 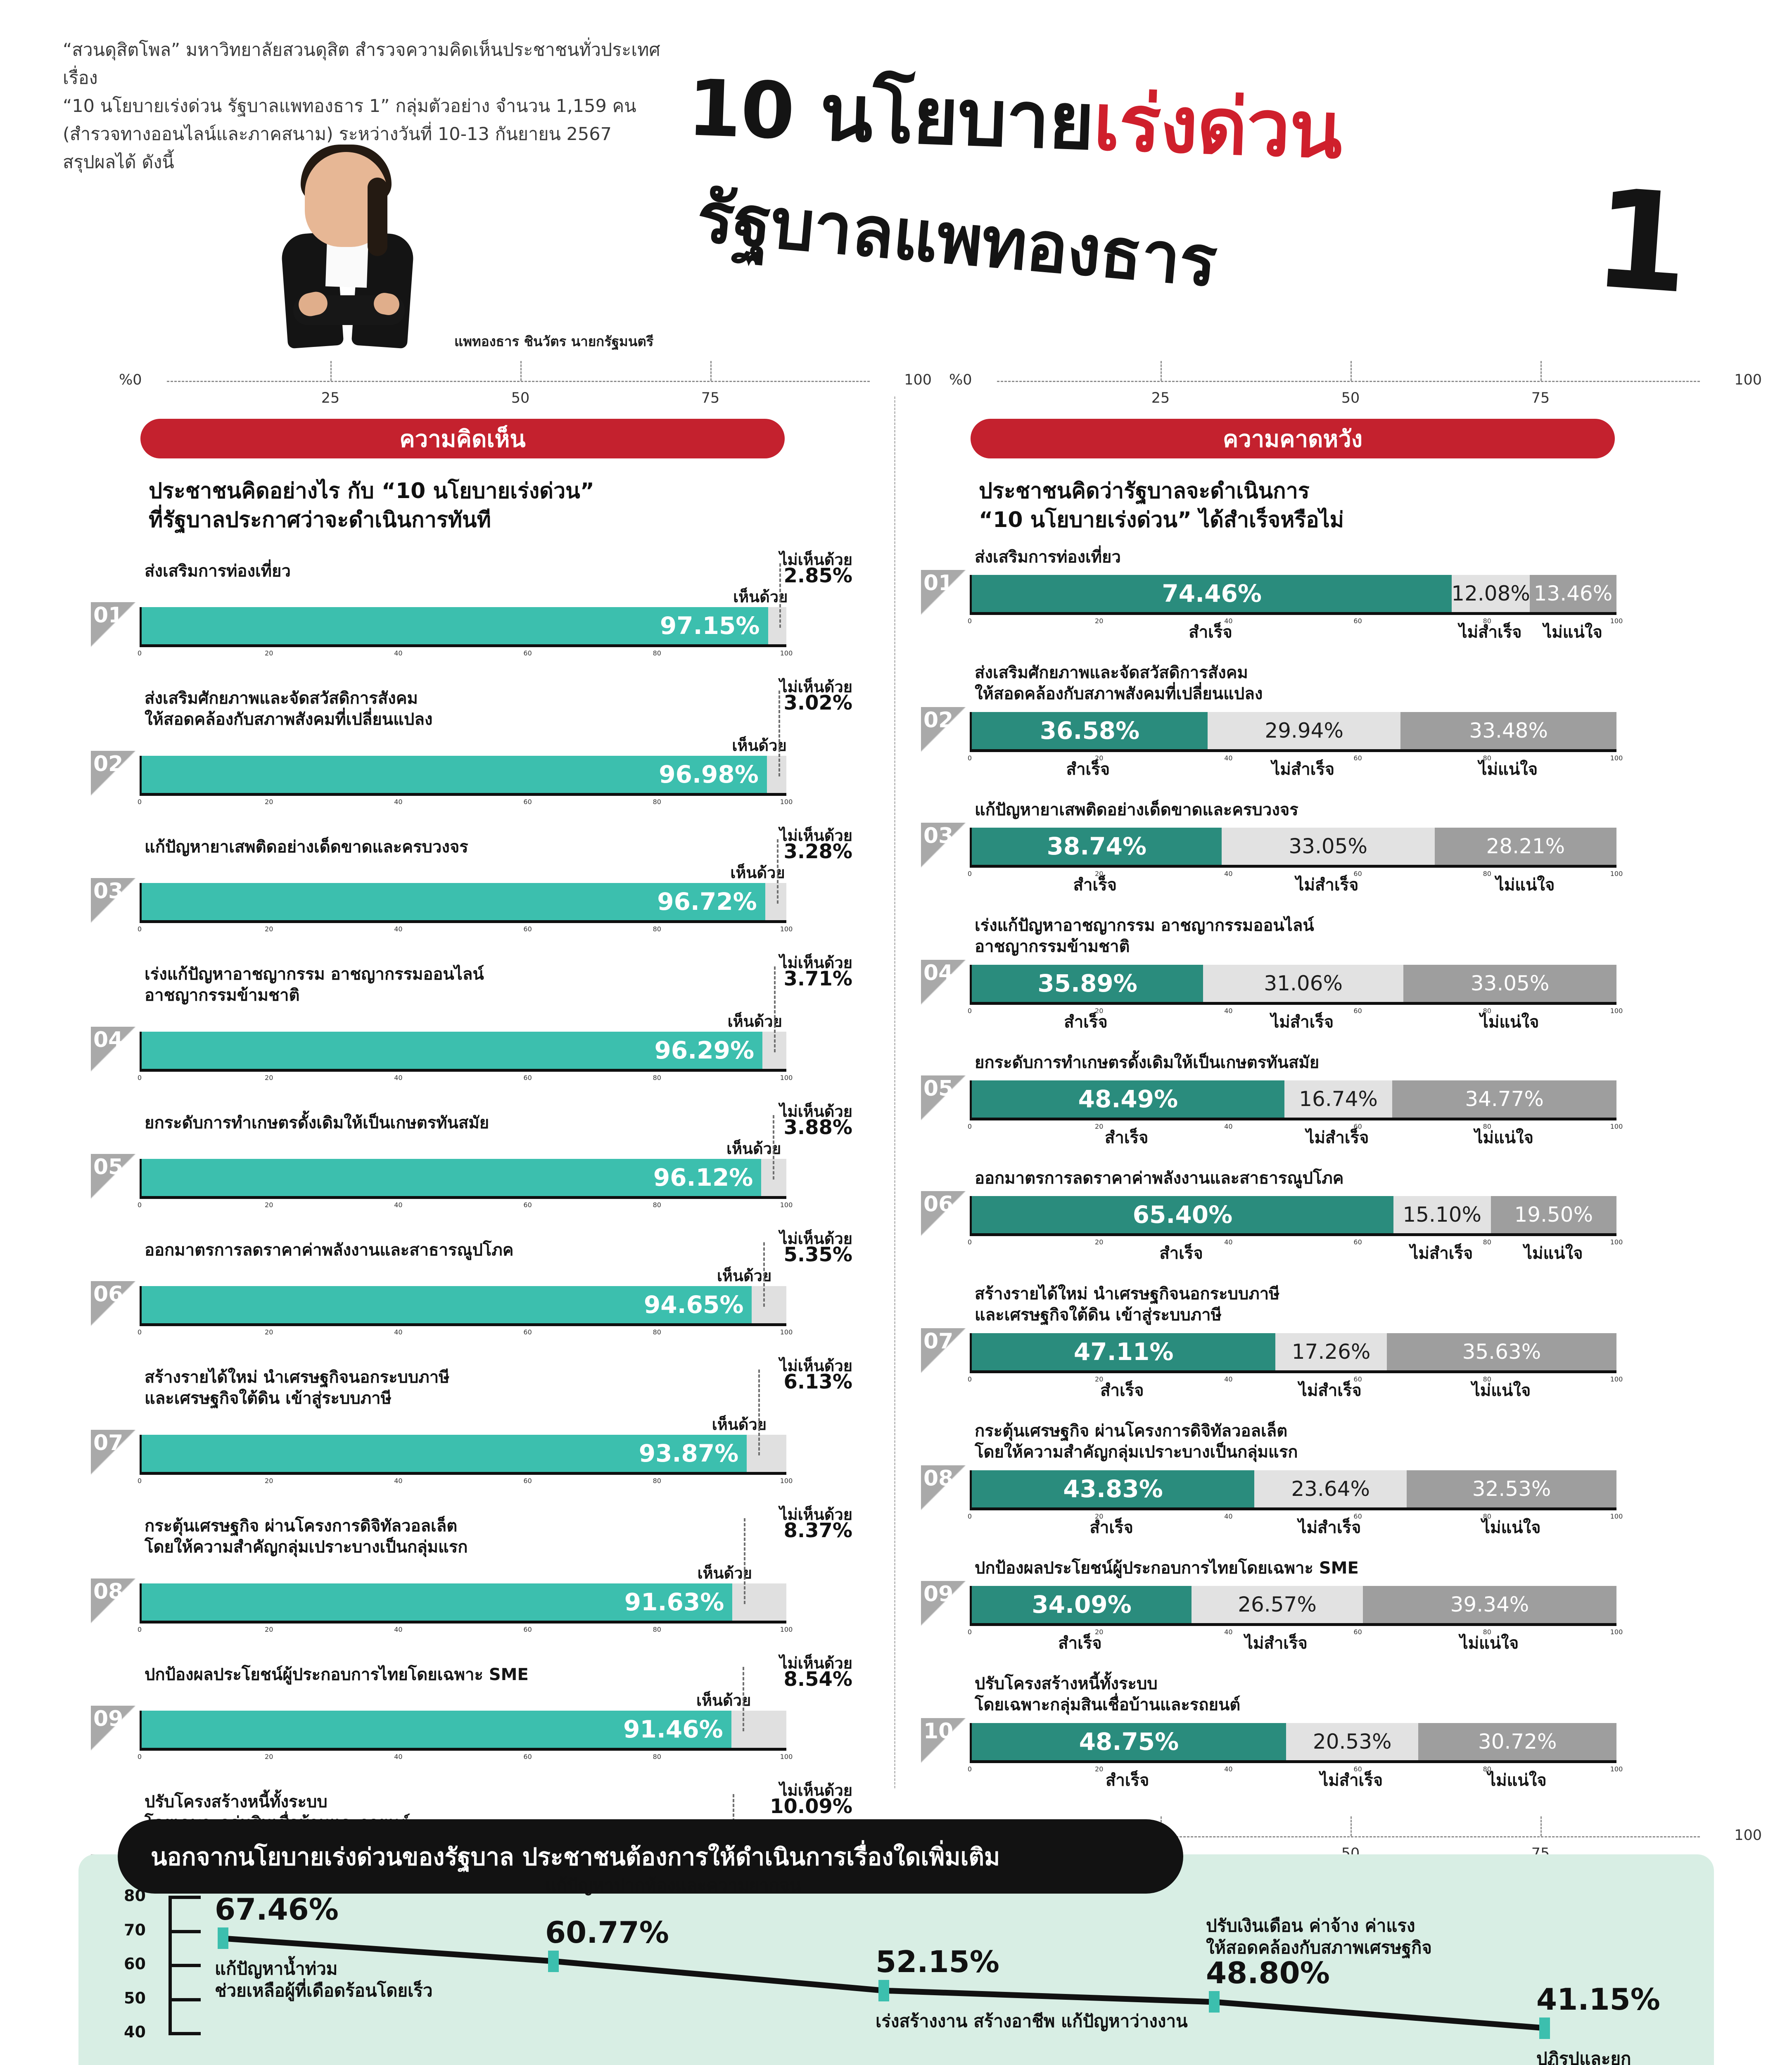 What do you see at coordinates (437, 1729) in the screenshot?
I see `agree-bar: 91.46%` at bounding box center [437, 1729].